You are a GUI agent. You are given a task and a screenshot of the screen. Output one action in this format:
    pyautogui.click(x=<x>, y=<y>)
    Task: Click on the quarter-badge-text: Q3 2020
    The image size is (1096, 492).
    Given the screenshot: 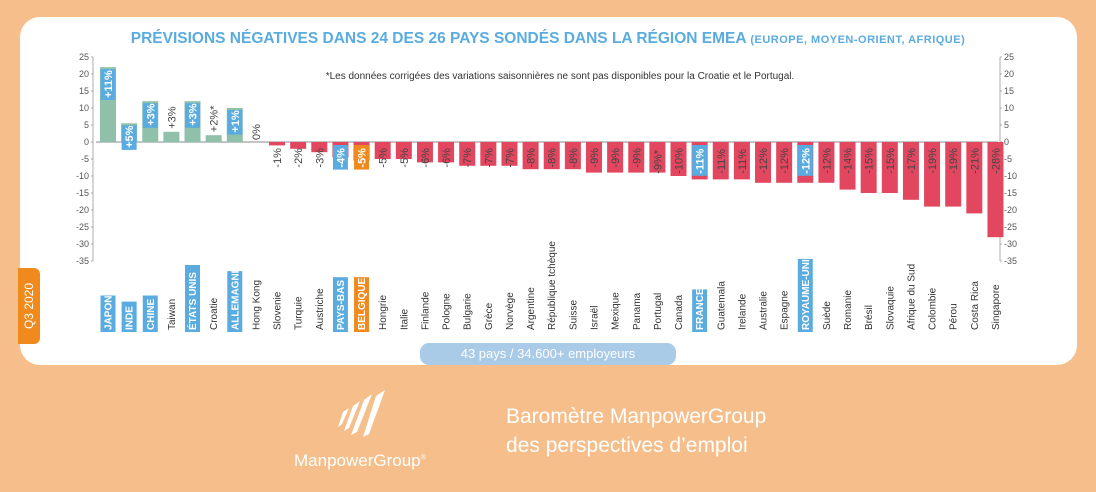 What is the action you would take?
    pyautogui.click(x=29, y=306)
    